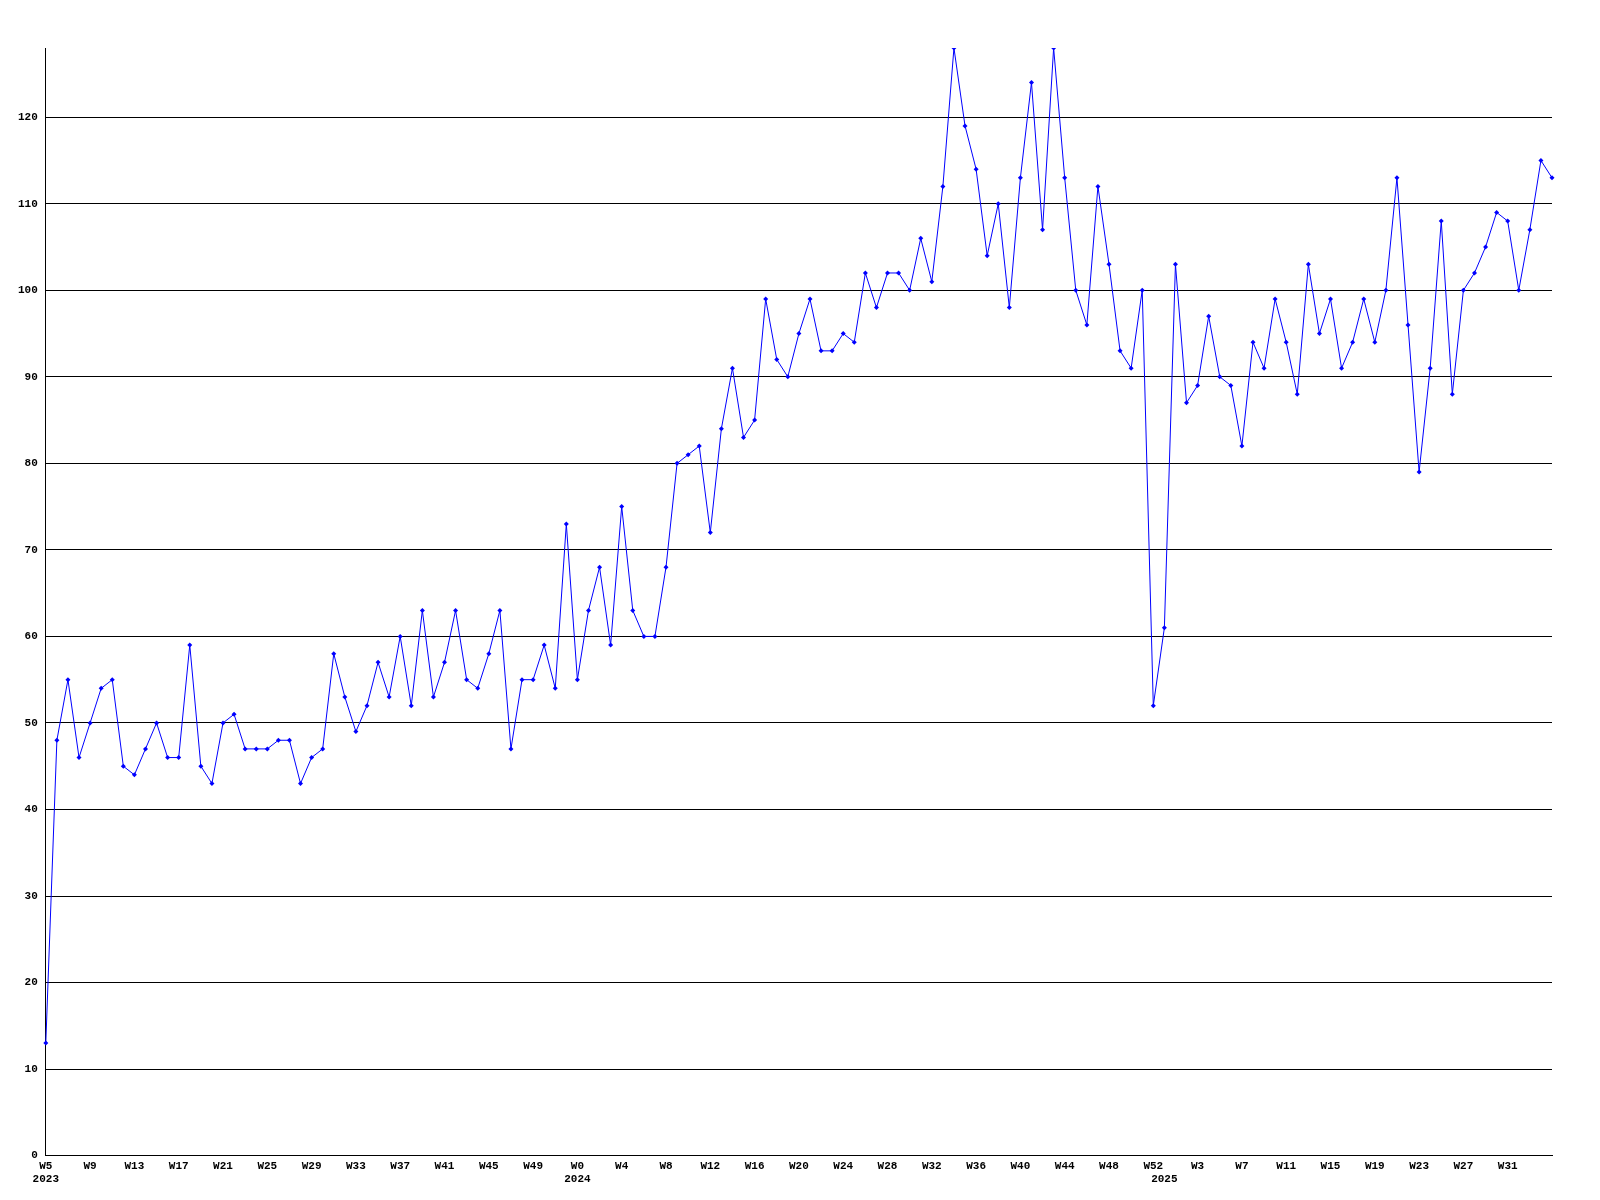  Describe the element at coordinates (134, 1165) in the screenshot. I see `x-tick-label: W13` at that location.